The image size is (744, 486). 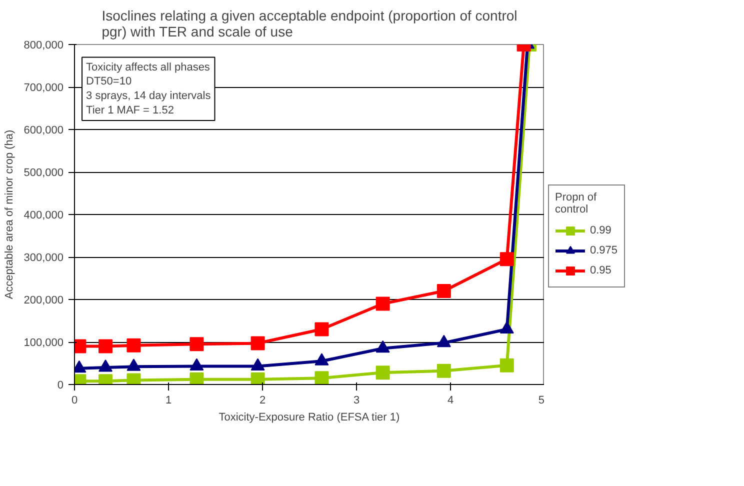 What do you see at coordinates (44, 46) in the screenshot?
I see `y-tick-label: 800,000` at bounding box center [44, 46].